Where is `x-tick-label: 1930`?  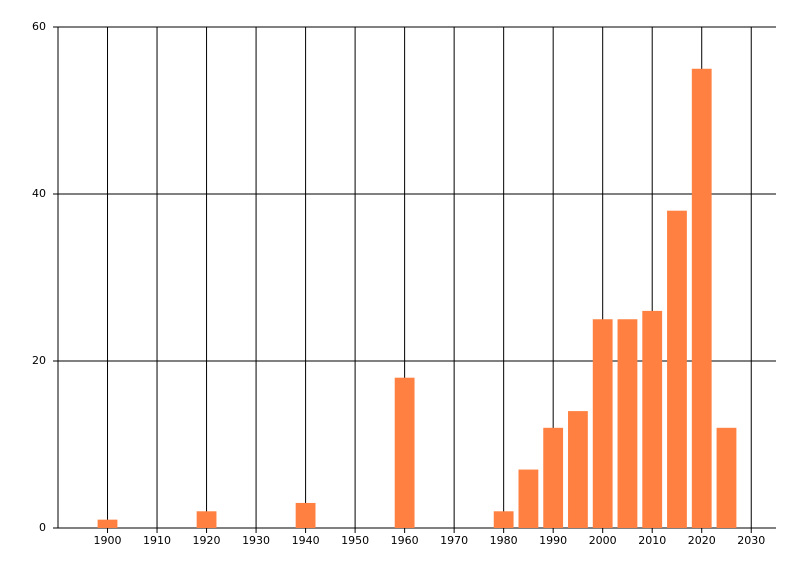 x-tick-label: 1930 is located at coordinates (256, 540).